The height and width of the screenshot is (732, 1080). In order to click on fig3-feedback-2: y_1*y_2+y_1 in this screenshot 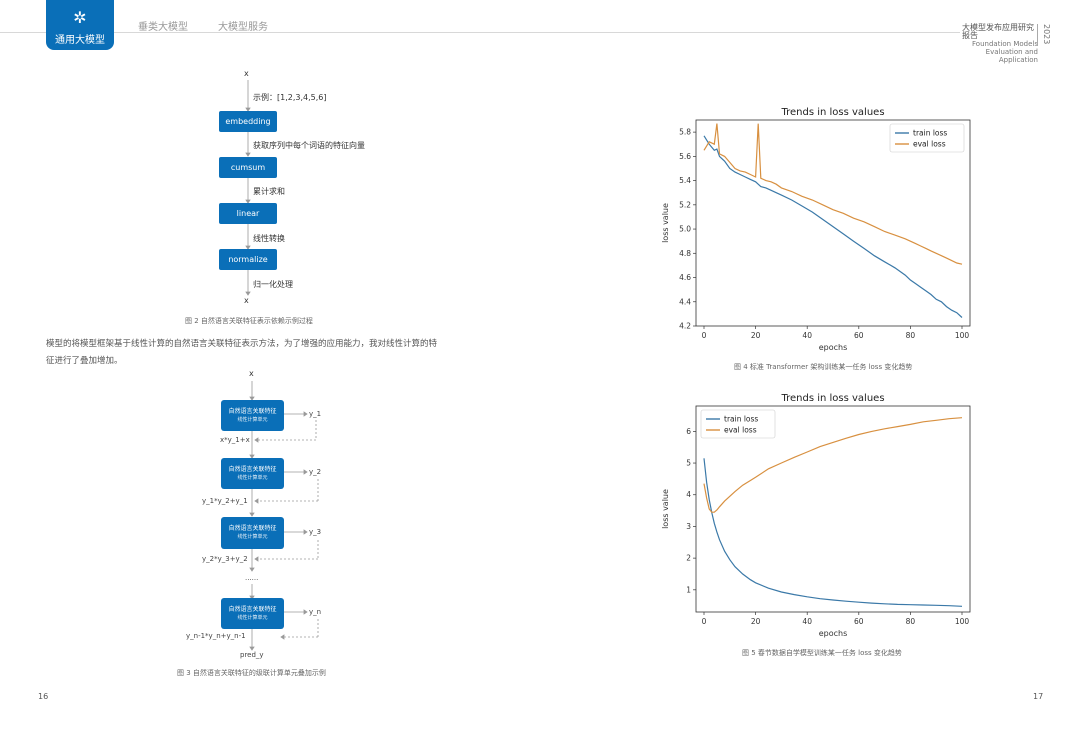, I will do `click(225, 501)`.